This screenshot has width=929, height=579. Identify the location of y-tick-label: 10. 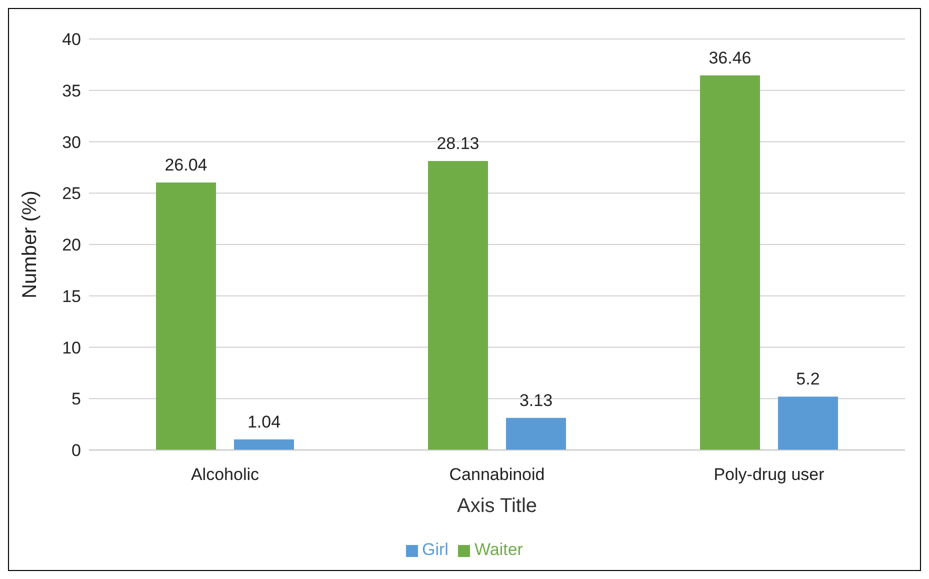
(71, 348).